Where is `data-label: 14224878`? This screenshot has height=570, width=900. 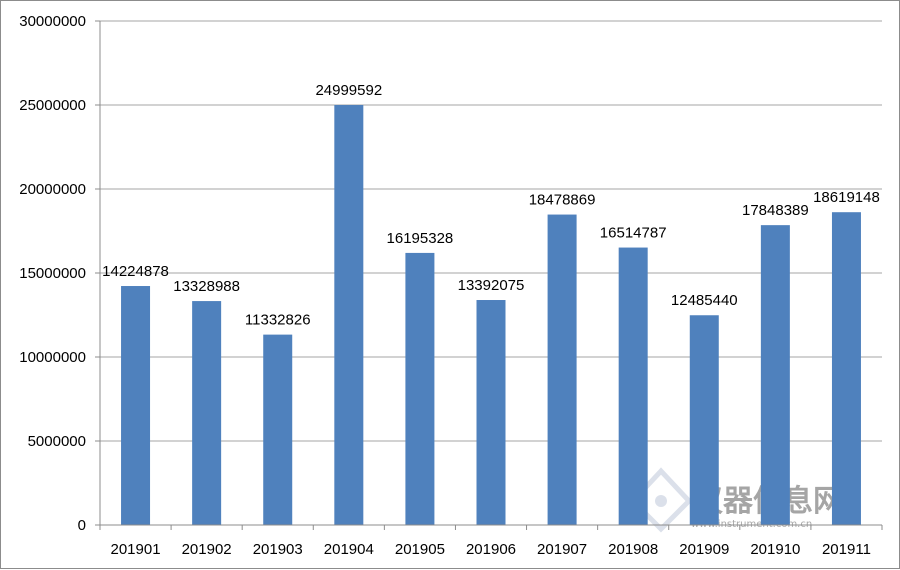 data-label: 14224878 is located at coordinates (135, 271).